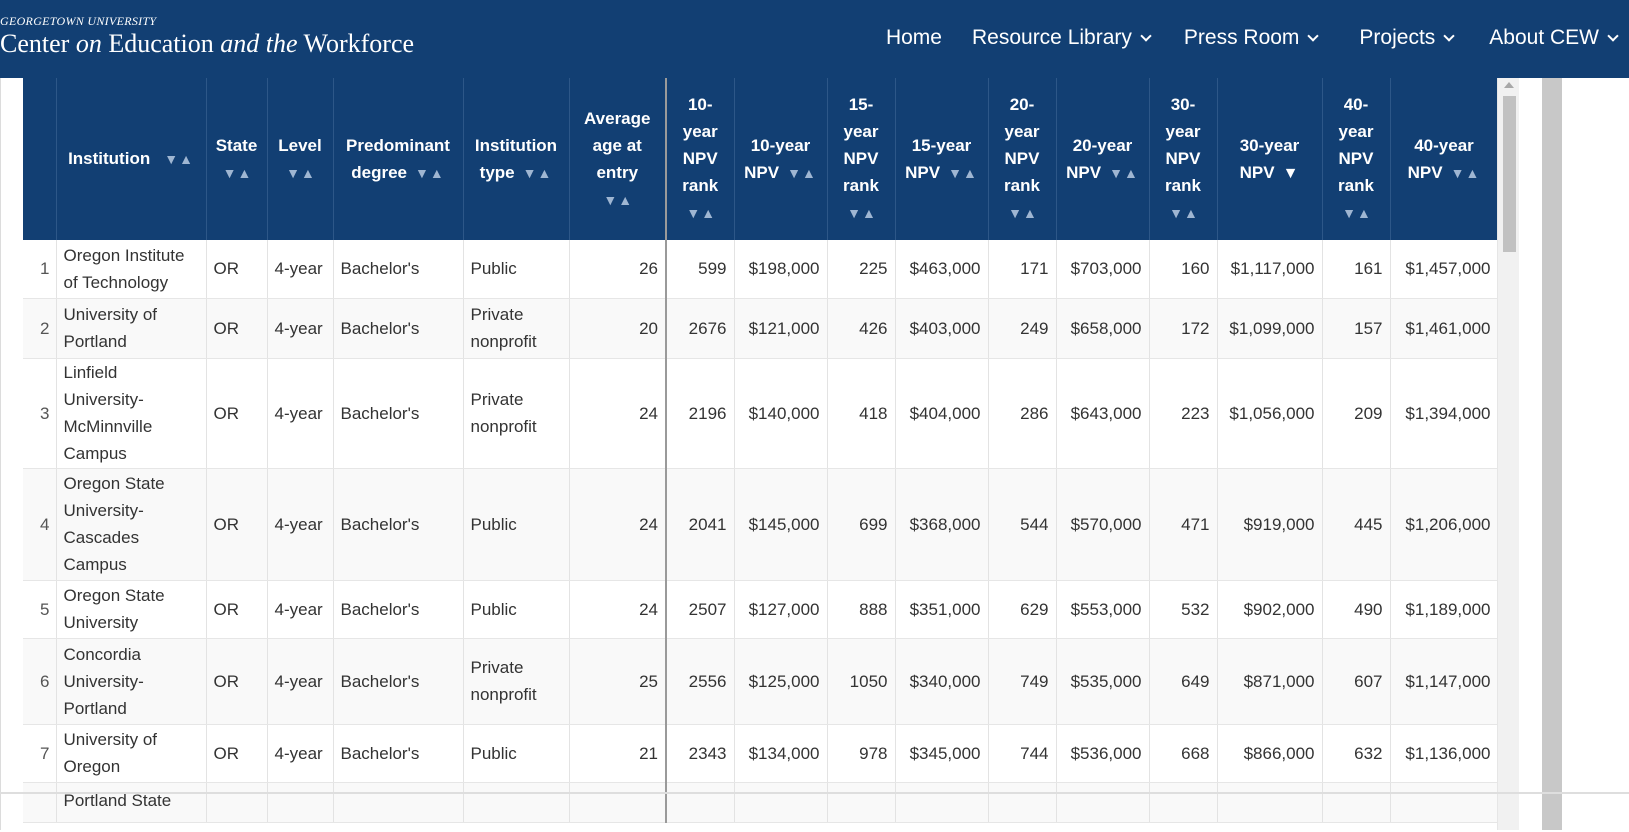 The height and width of the screenshot is (832, 1629). I want to click on cell-n10: $140,000, so click(781, 413).